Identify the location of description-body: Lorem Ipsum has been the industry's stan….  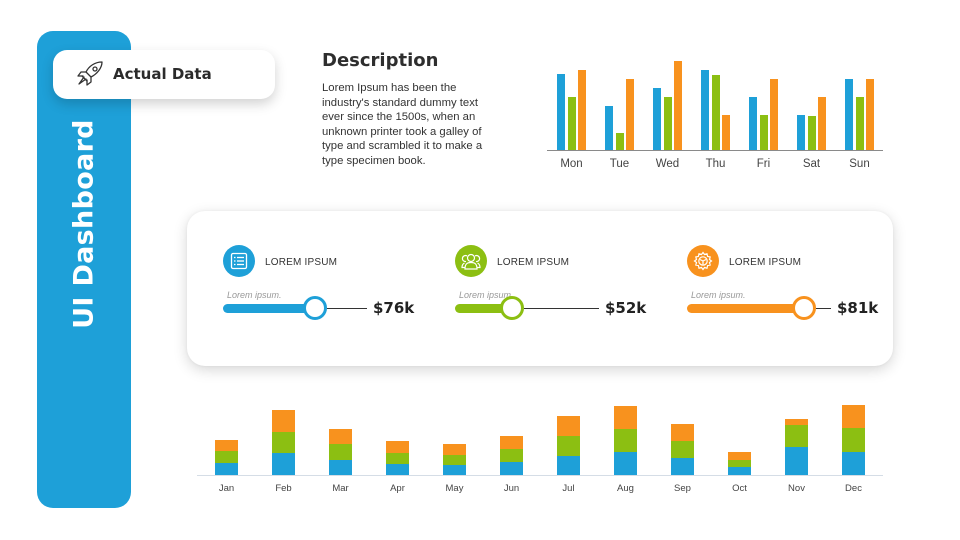
(402, 124).